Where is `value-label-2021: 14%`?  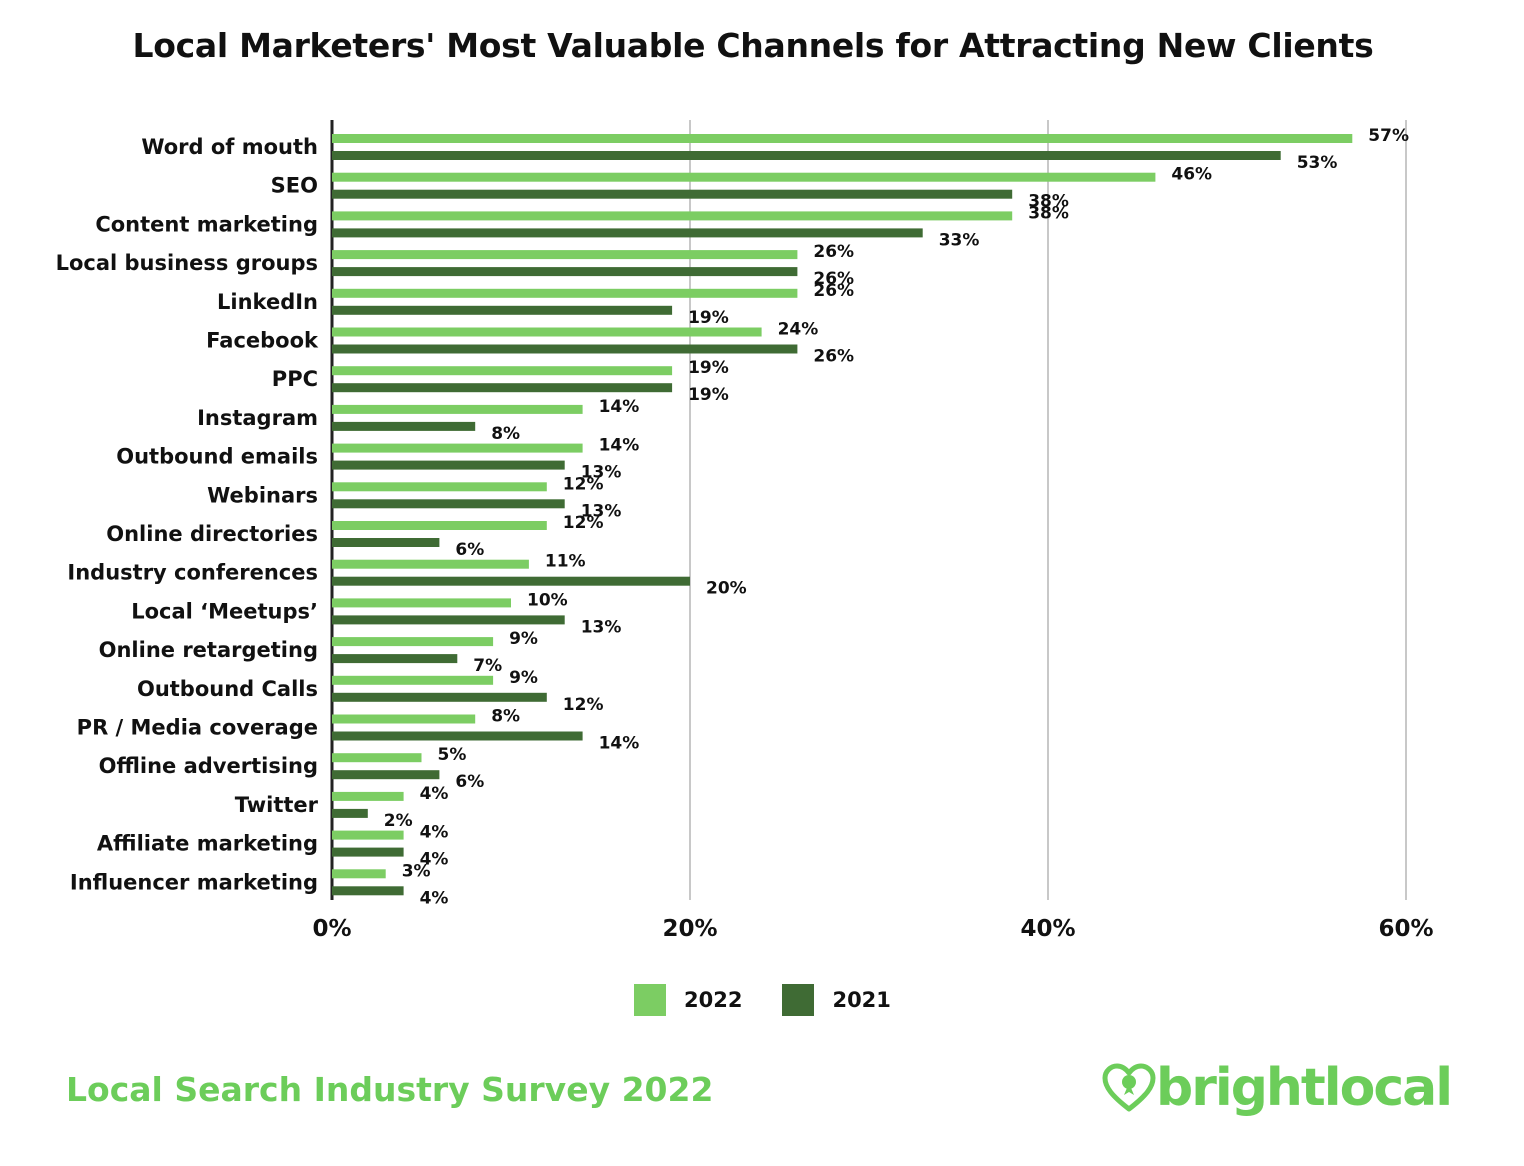 value-label-2021: 14% is located at coordinates (619, 744).